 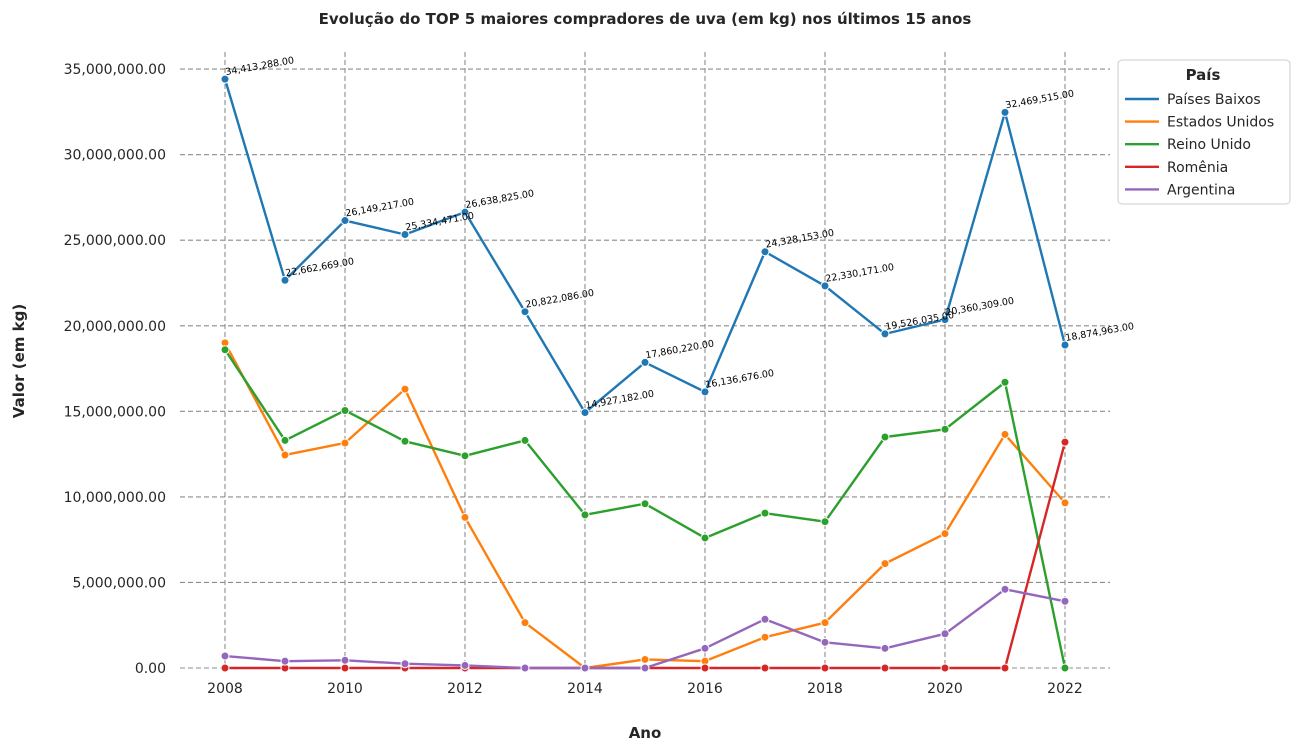 What do you see at coordinates (585, 668) in the screenshot?
I see `point-argentina-2014` at bounding box center [585, 668].